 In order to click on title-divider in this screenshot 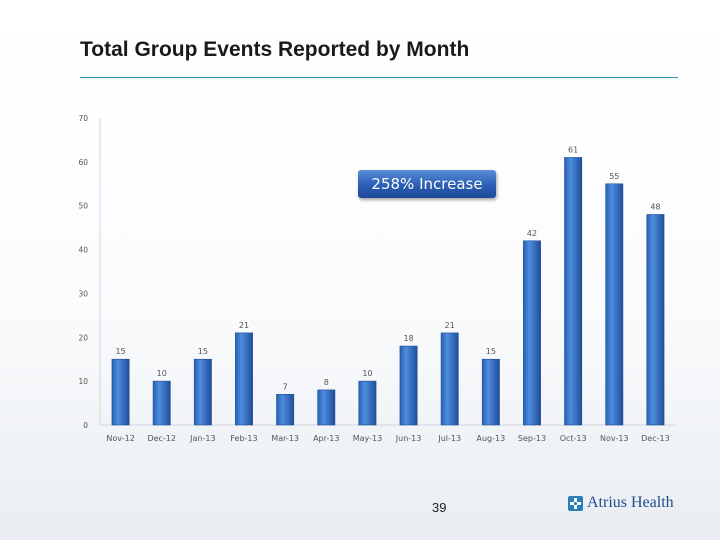, I will do `click(379, 77)`.